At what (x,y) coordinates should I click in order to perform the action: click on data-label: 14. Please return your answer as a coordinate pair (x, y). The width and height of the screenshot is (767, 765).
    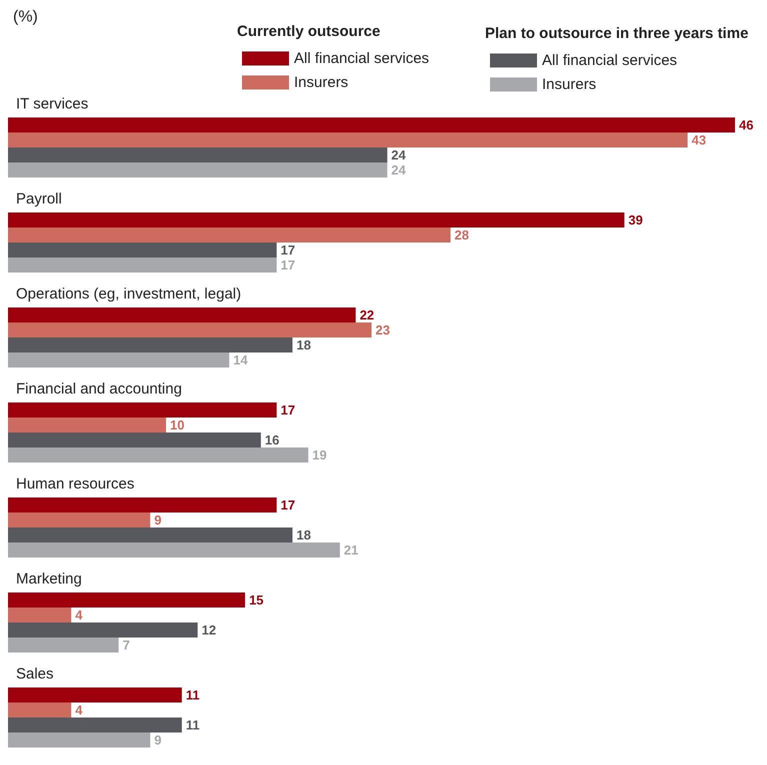
    Looking at the image, I should click on (240, 360).